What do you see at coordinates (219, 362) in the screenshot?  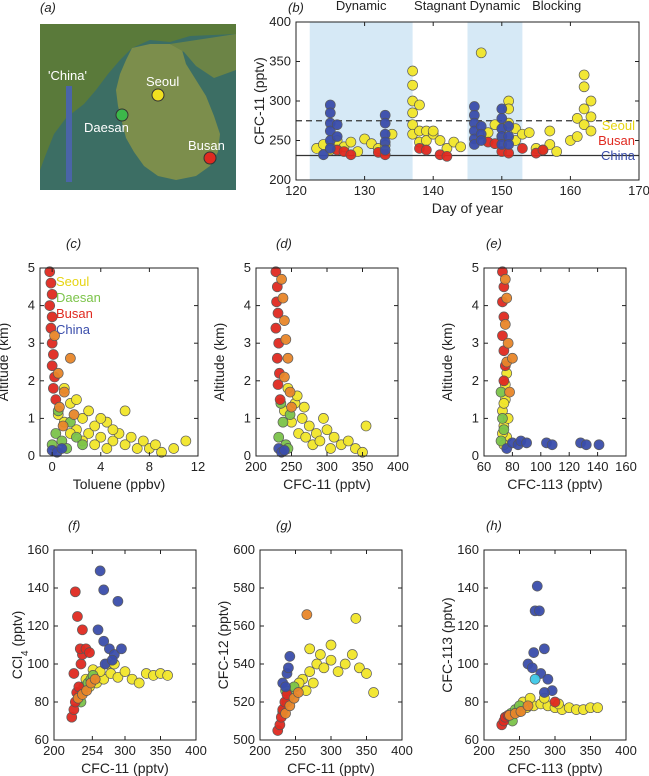 I see `y-axis-label-d: Altitude (km)` at bounding box center [219, 362].